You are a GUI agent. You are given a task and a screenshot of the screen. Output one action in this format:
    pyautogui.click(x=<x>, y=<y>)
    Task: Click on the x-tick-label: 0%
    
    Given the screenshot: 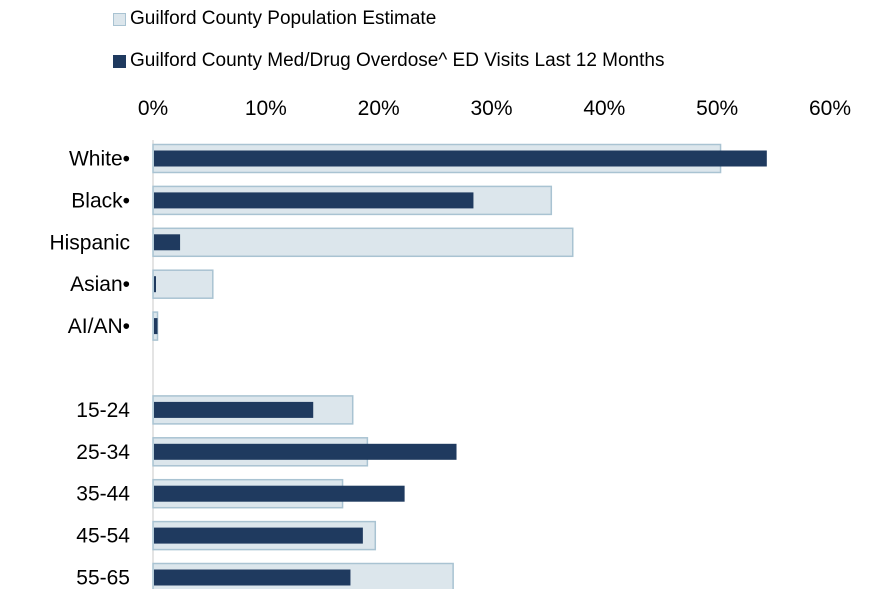 What is the action you would take?
    pyautogui.click(x=153, y=108)
    